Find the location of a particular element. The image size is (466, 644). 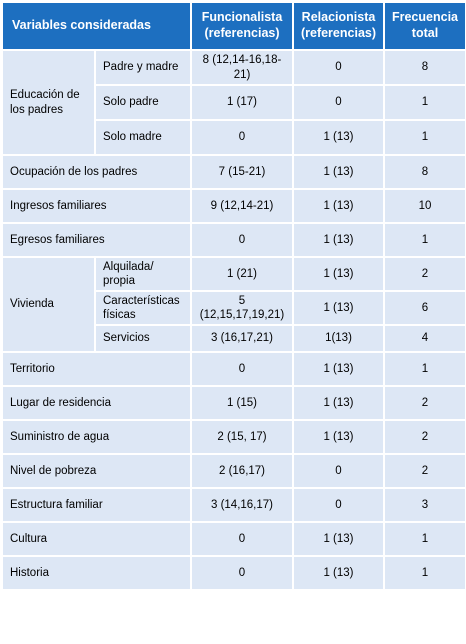

variable-cell: Lugar de residencia is located at coordinates (96, 403).